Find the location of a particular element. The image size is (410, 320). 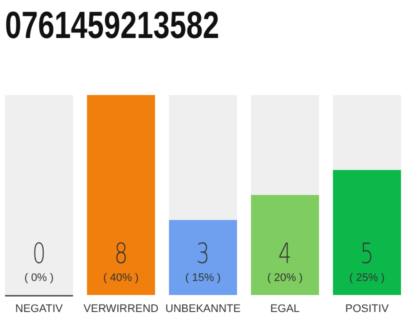

annotation: ( 40% ) is located at coordinates (121, 278).